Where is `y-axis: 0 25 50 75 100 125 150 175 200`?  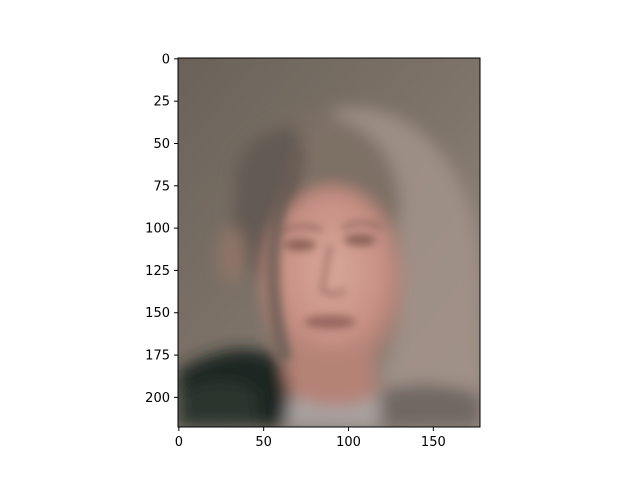
y-axis: 0 25 50 75 100 125 150 175 200 is located at coordinates (161, 229).